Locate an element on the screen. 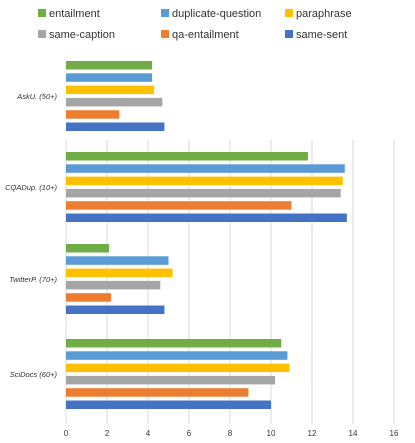  legend-swatch-same-sent is located at coordinates (289, 34).